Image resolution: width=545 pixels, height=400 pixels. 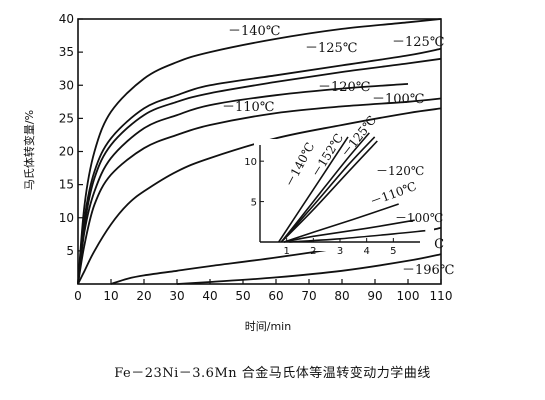 I want to click on inset-x-tick-label: 4, so click(x=366, y=251).